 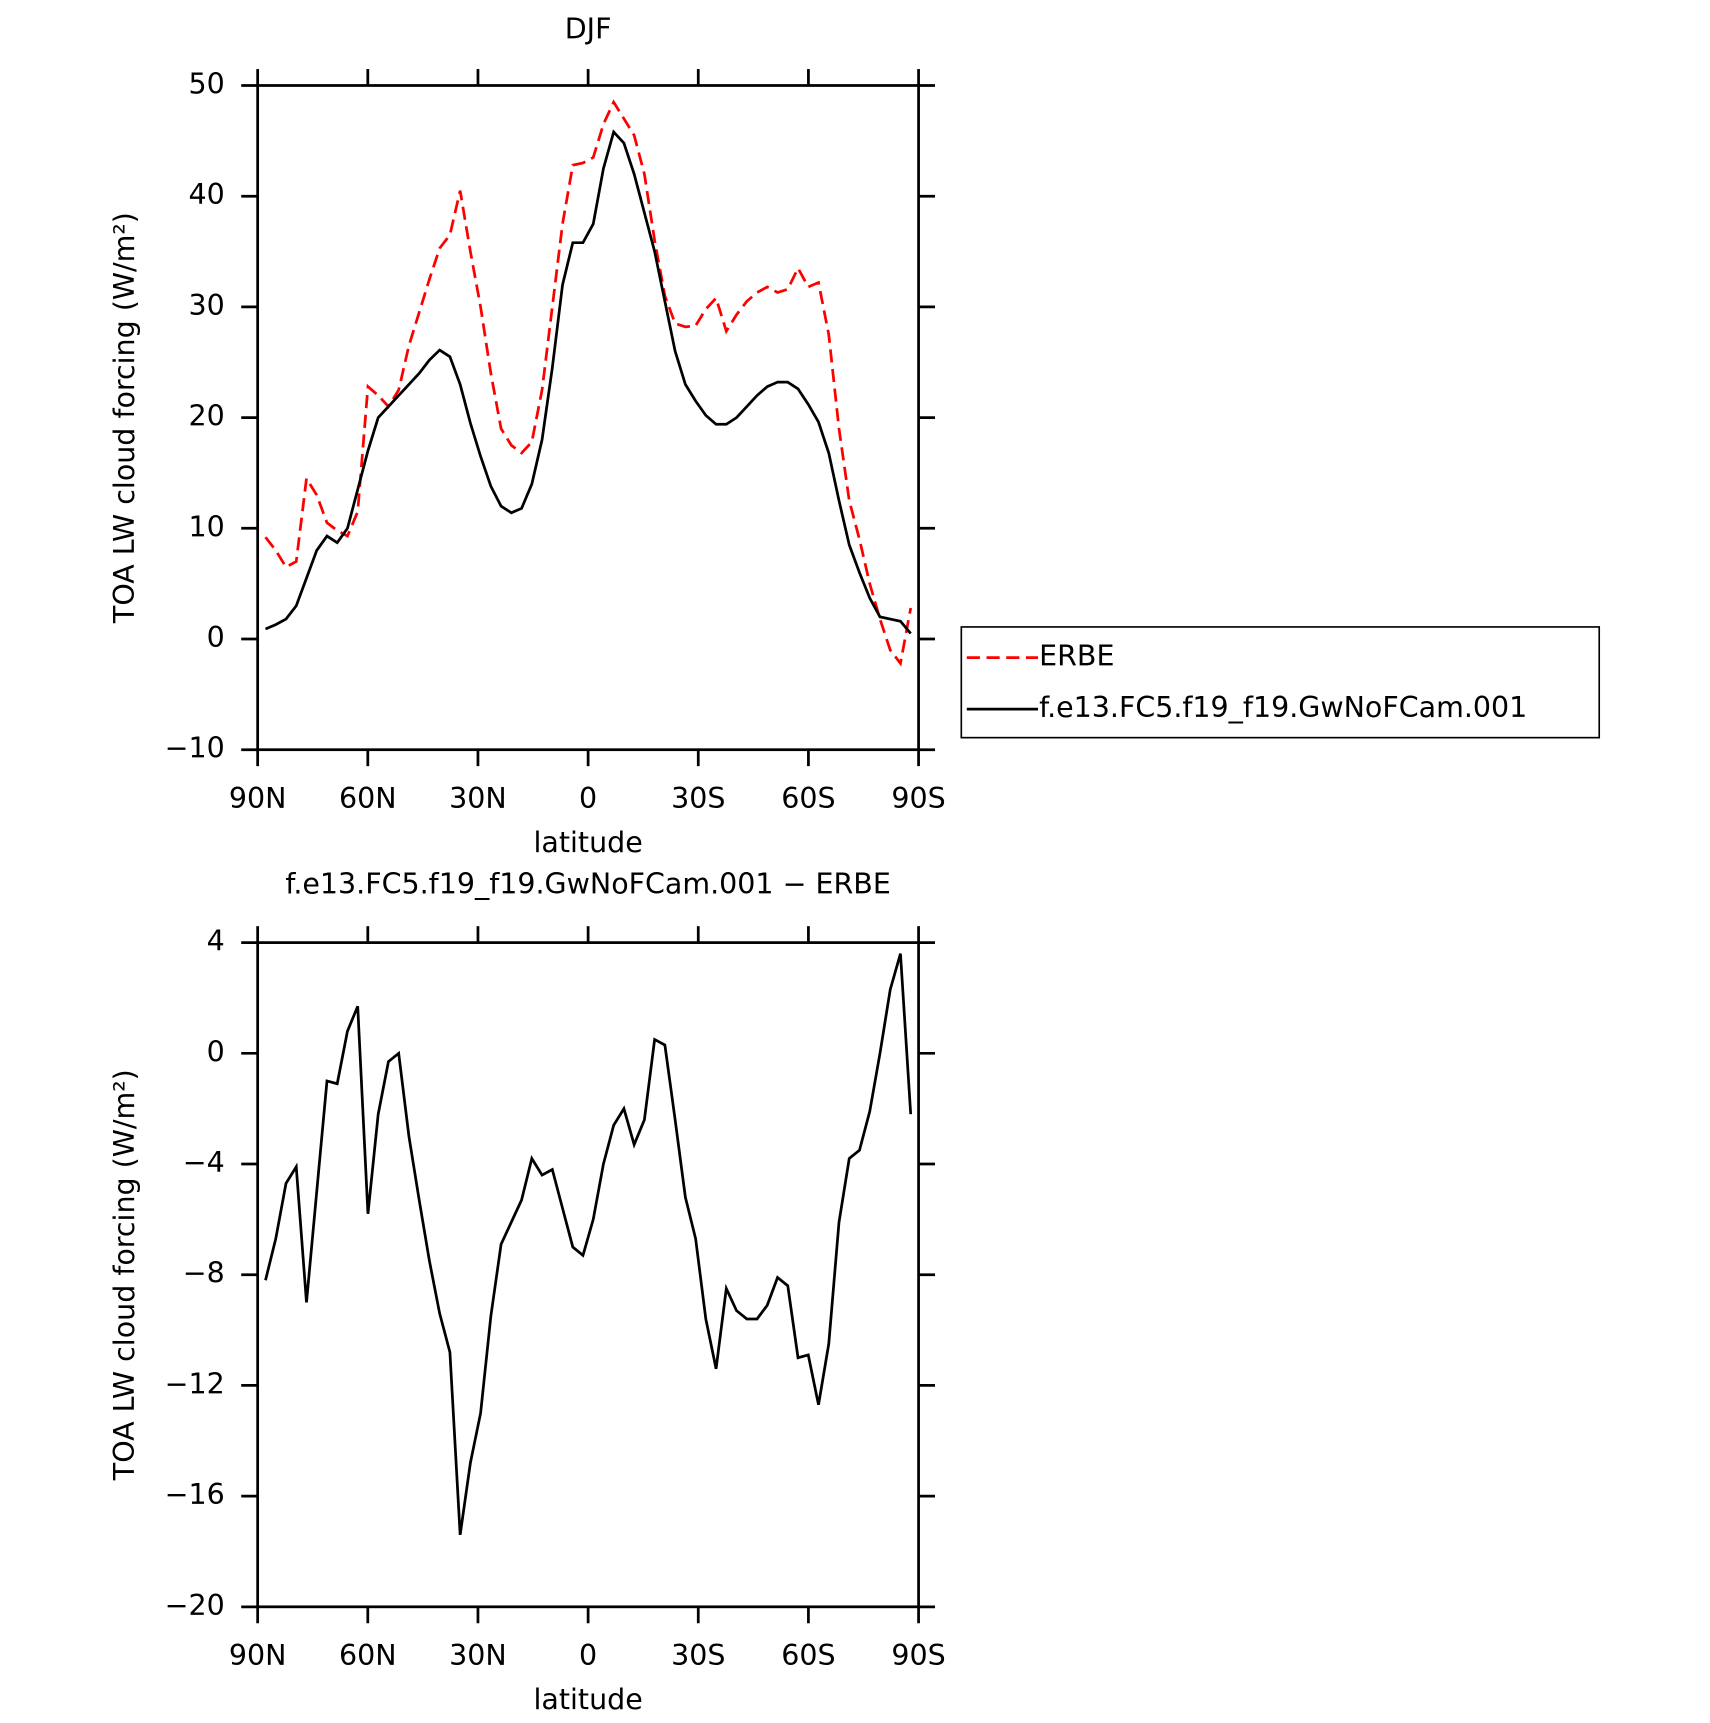 I want to click on y-tick-label: −20, so click(x=195, y=1605).